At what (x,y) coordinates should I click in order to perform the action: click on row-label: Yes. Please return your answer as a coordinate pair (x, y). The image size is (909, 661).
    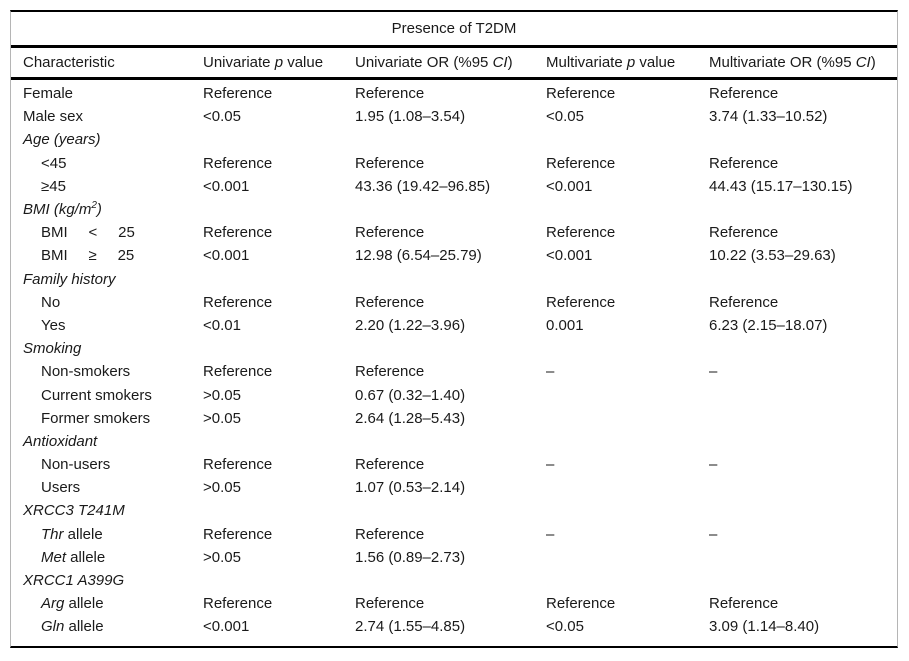
    Looking at the image, I should click on (107, 325).